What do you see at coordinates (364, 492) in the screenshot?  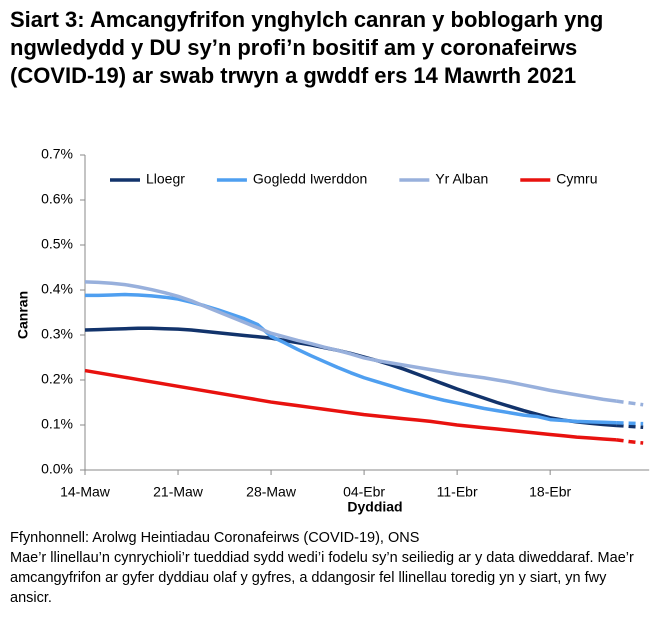 I see `x-tick-label: 04-Ebr` at bounding box center [364, 492].